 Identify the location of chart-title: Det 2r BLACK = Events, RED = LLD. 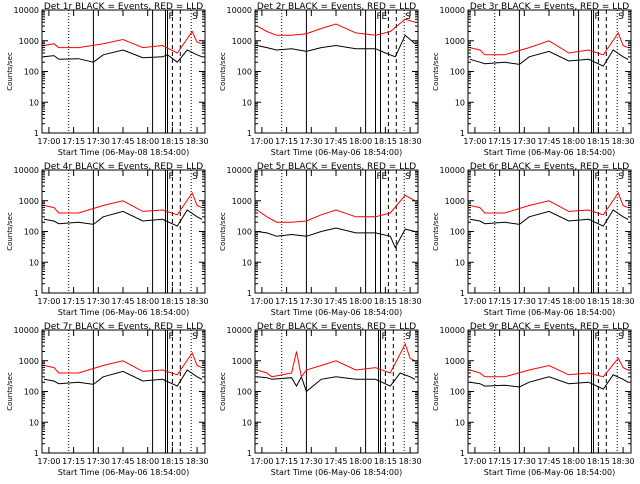
(336, 7).